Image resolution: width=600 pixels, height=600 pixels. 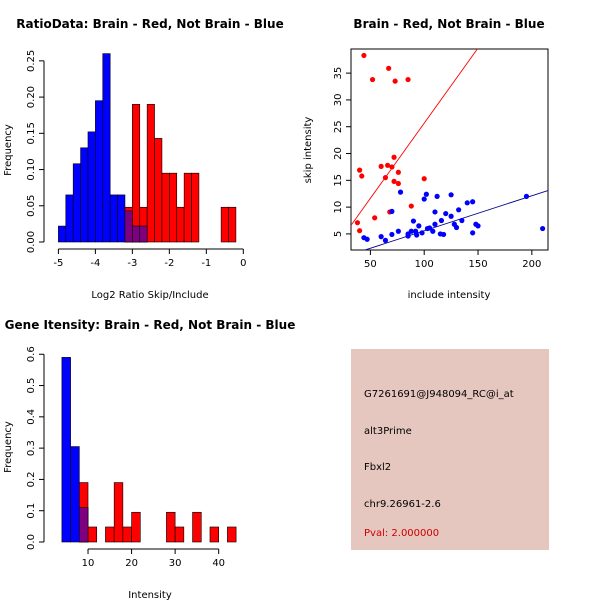 I want to click on intensity-histogram-y-tick-label: 0.5, so click(x=31, y=386).